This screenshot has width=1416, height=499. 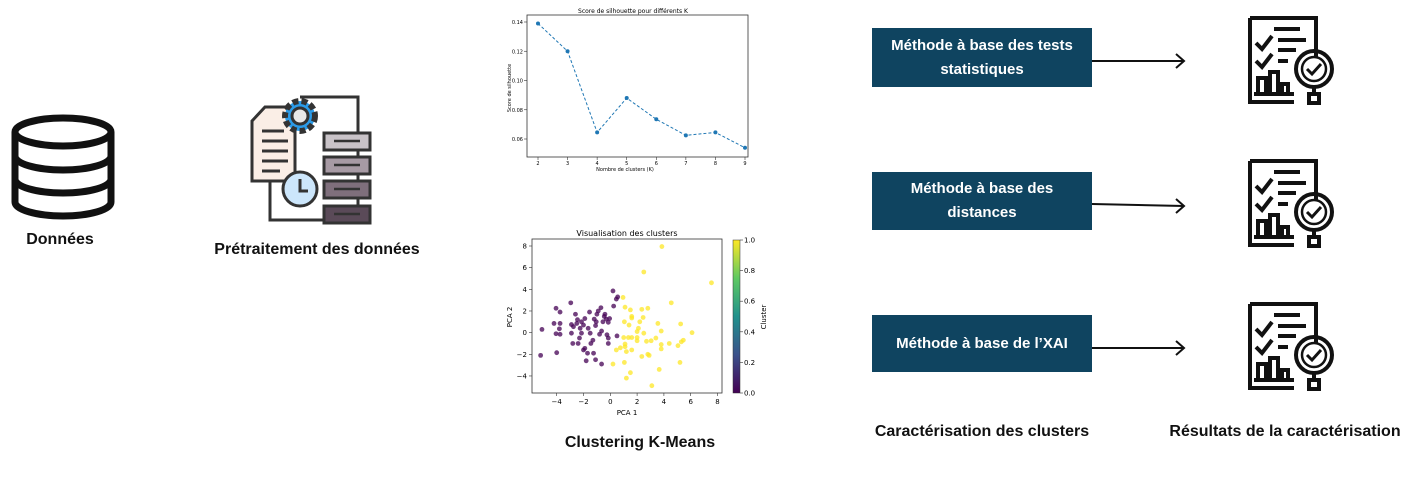 I want to click on method-xai: Méthode à base de l’XAI, so click(x=982, y=343).